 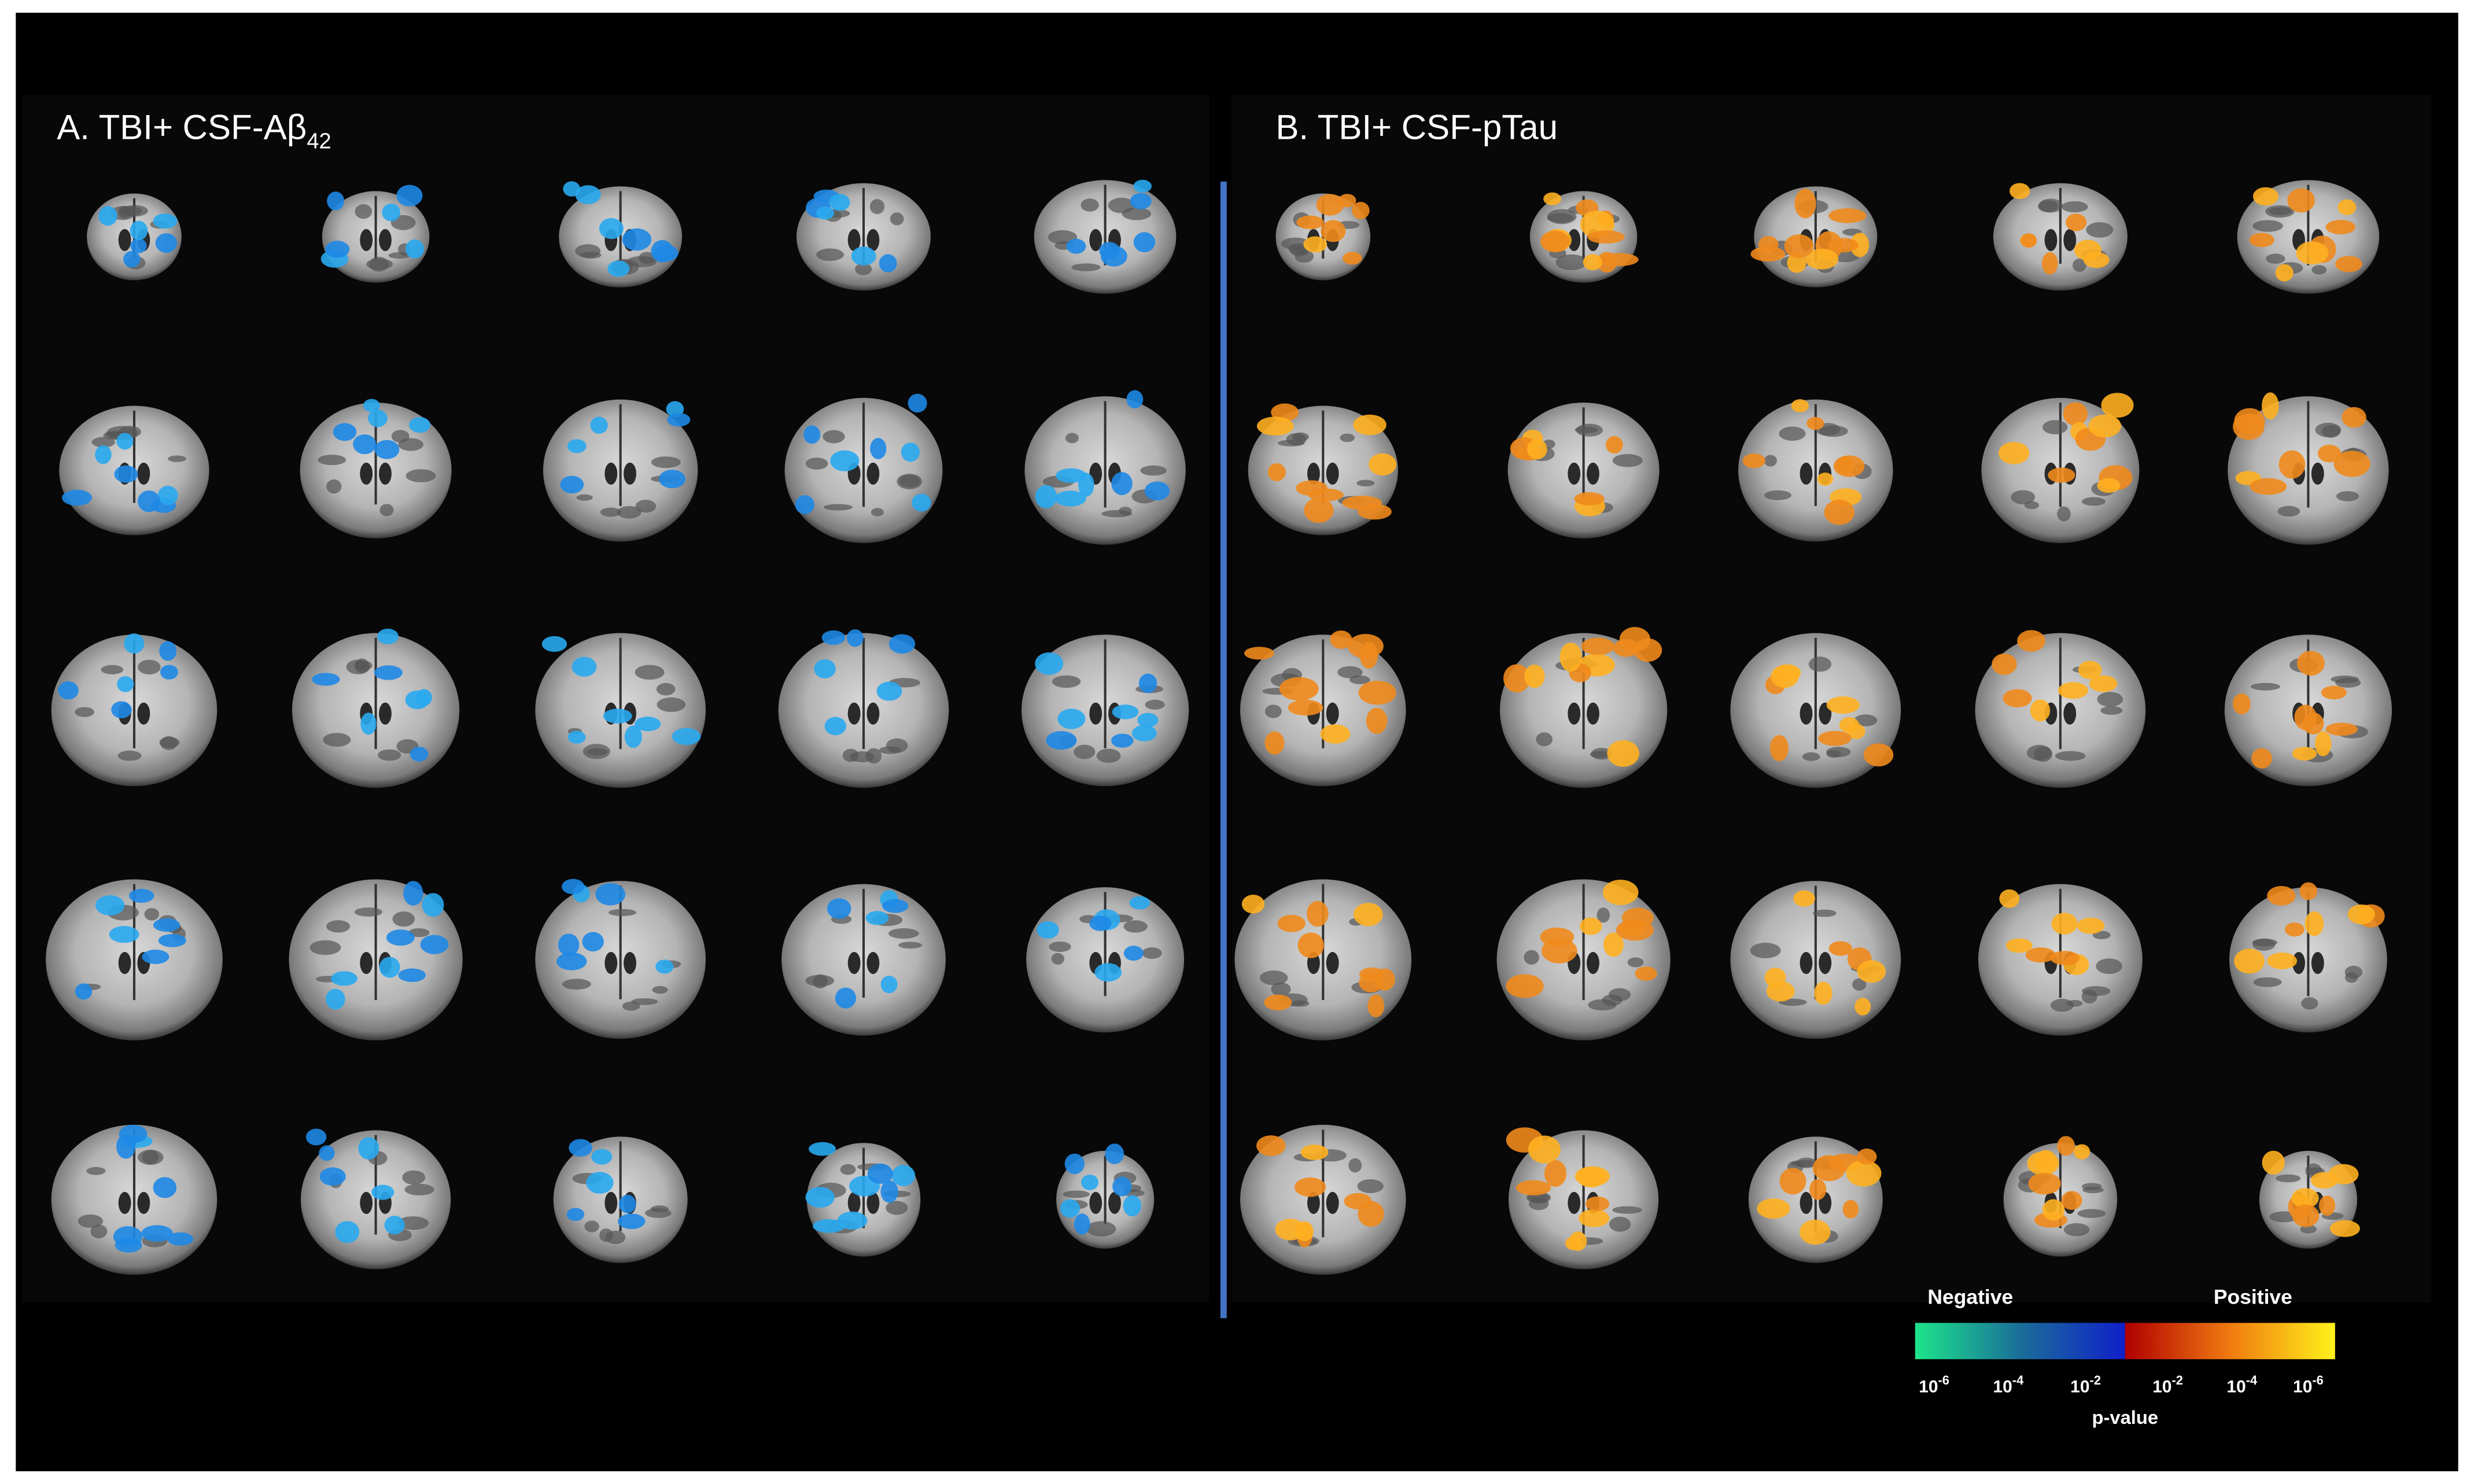 I want to click on panel-title: B. TBI+ CSF-pTau, so click(x=1416, y=127).